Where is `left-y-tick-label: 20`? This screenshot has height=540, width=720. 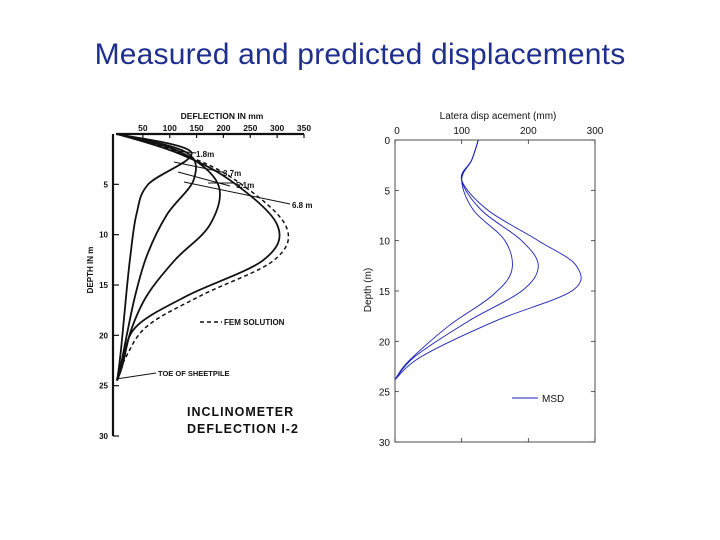 left-y-tick-label: 20 is located at coordinates (103, 335).